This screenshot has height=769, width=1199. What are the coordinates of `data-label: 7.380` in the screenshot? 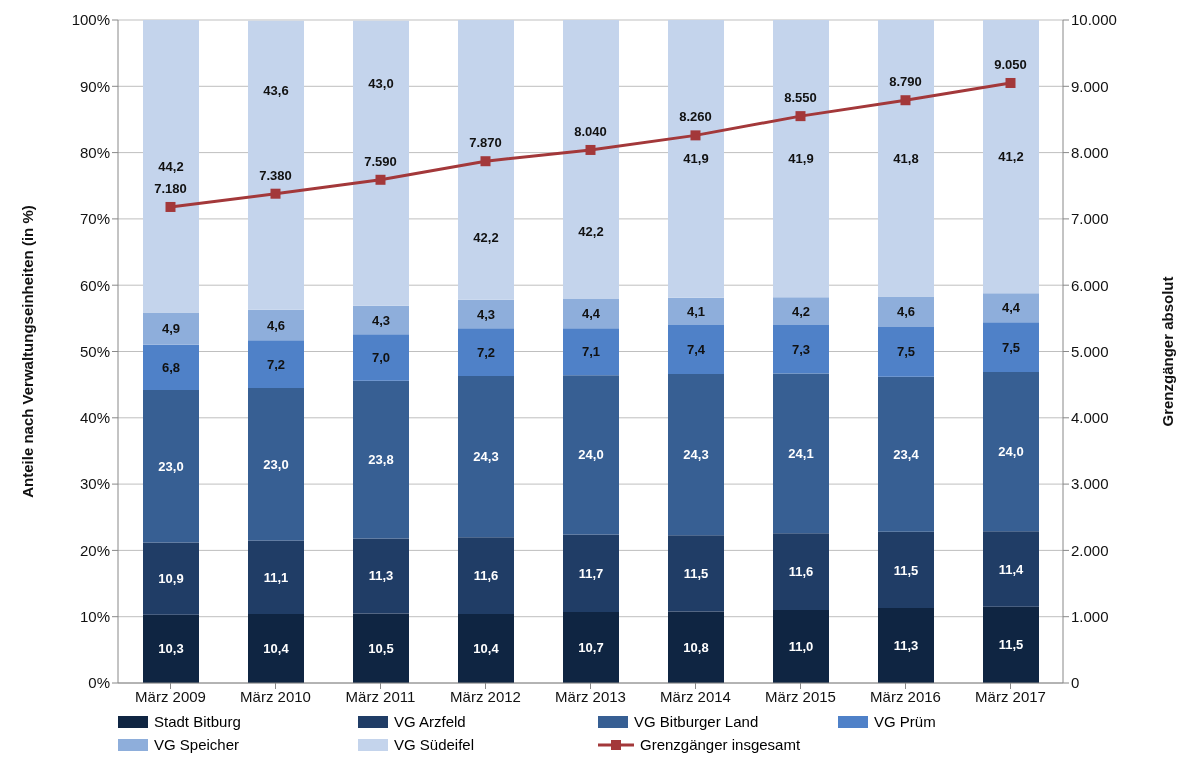 It's located at (275, 175).